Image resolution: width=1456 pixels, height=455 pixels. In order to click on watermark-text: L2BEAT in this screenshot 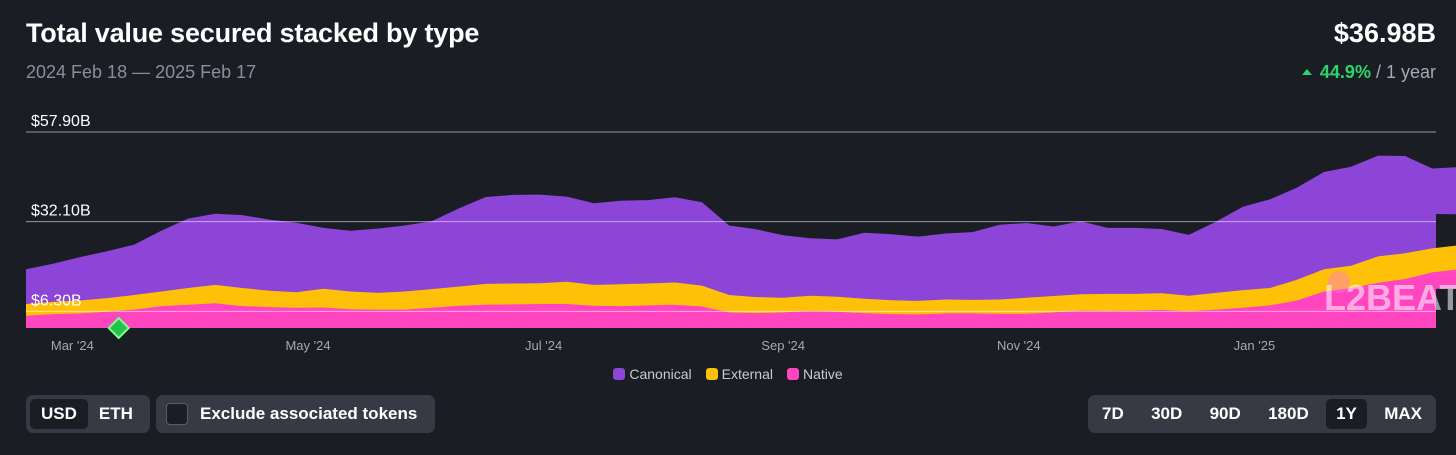, I will do `click(1390, 297)`.